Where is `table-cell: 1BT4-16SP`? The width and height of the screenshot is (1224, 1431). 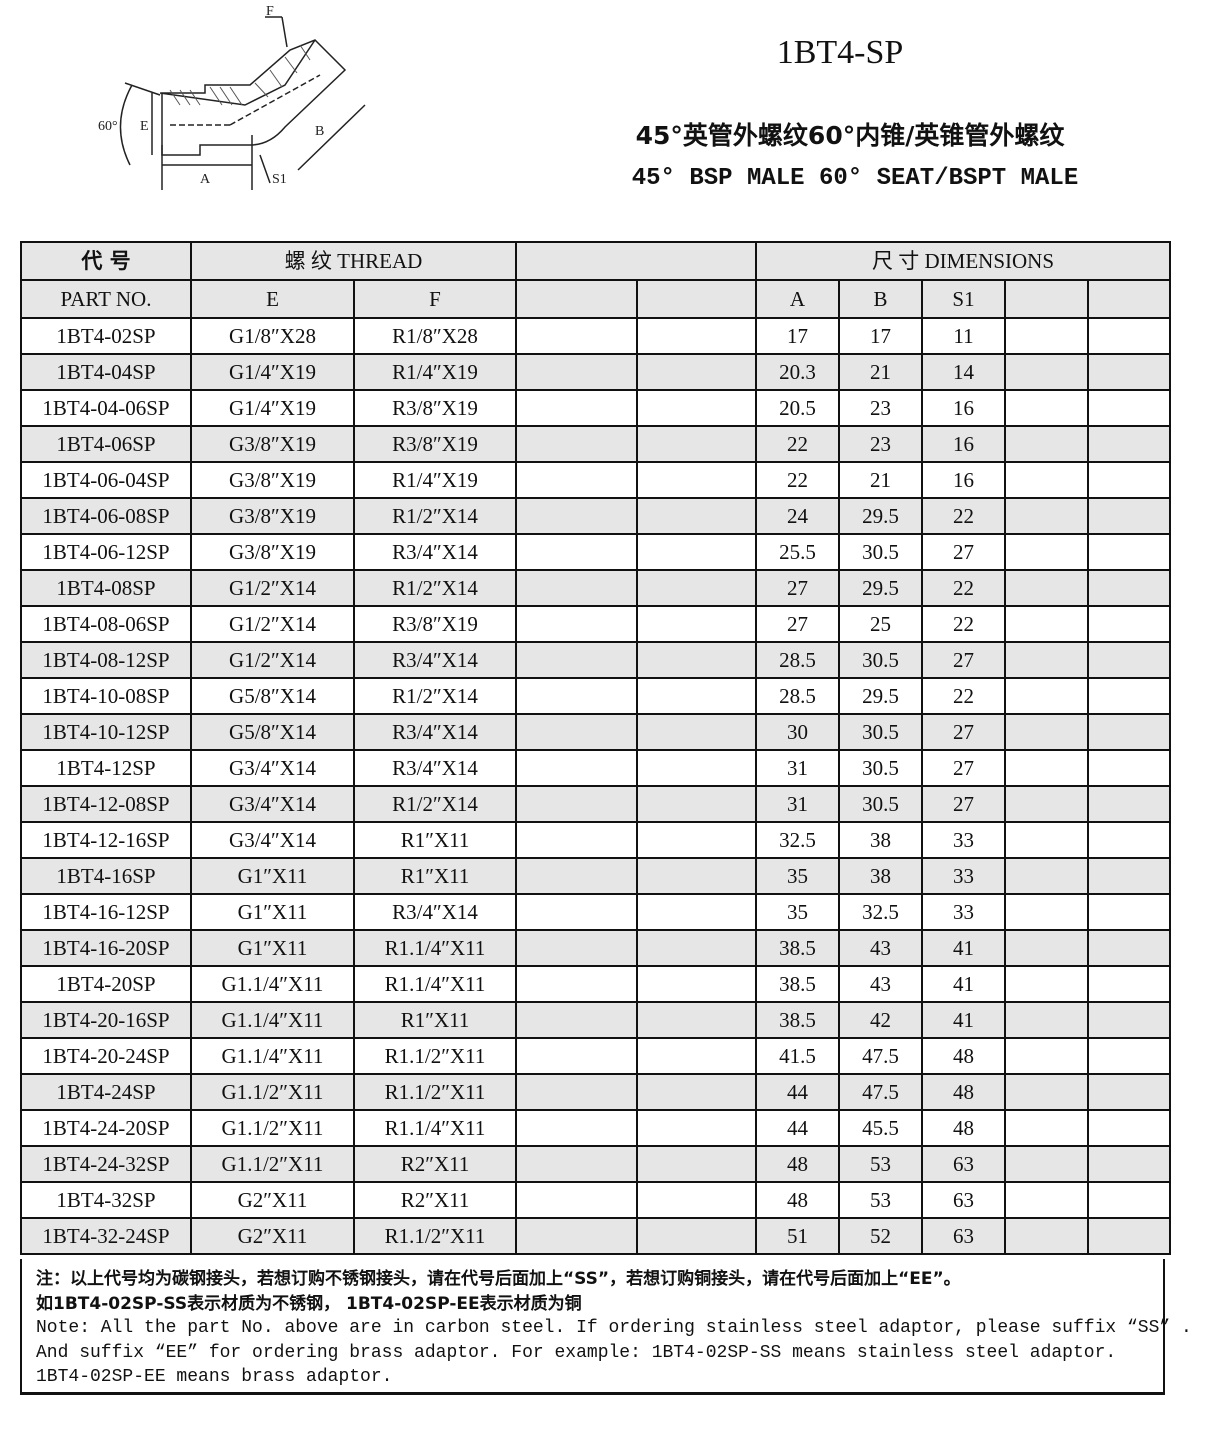 table-cell: 1BT4-16SP is located at coordinates (106, 876).